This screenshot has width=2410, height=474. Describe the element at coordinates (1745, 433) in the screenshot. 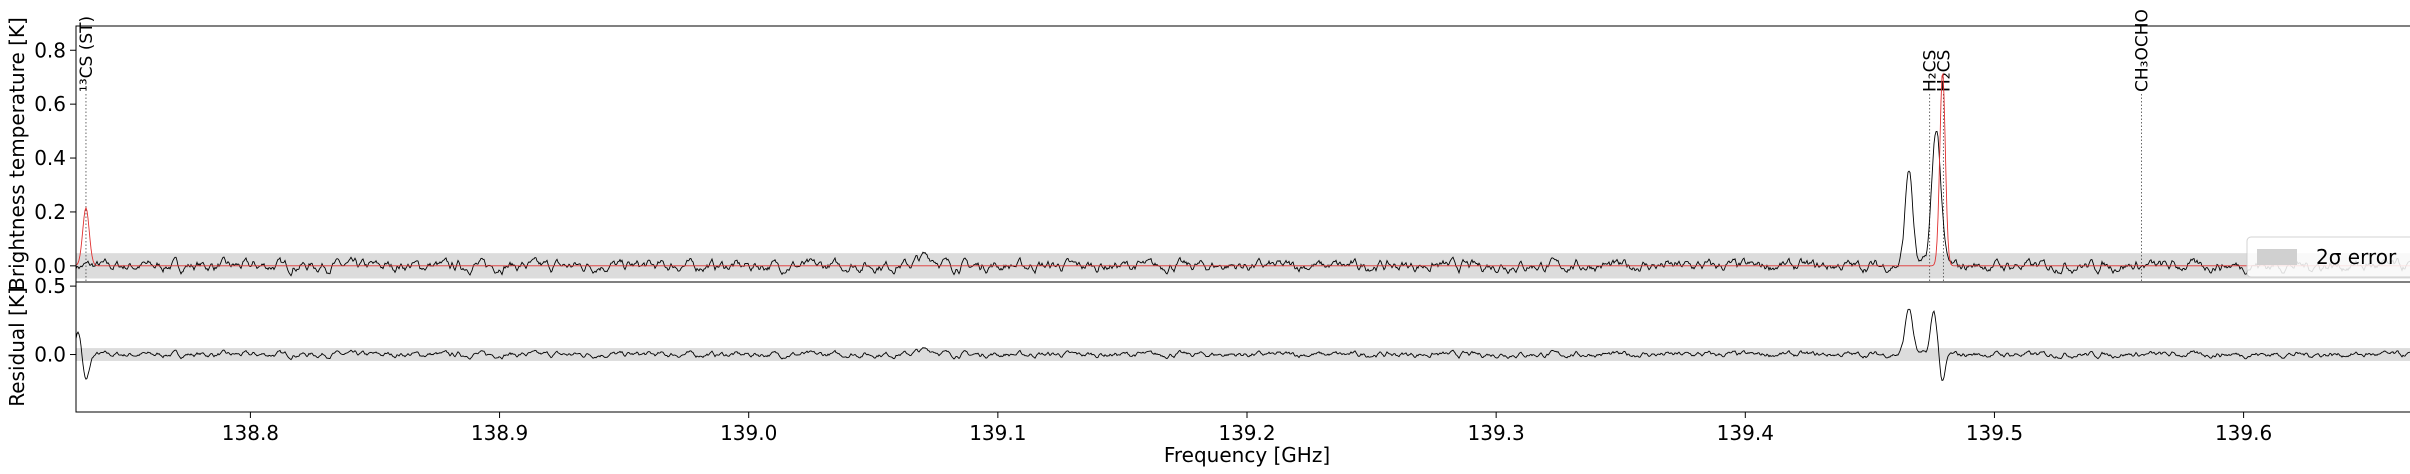

I see `x-tick-label: 139.4` at that location.